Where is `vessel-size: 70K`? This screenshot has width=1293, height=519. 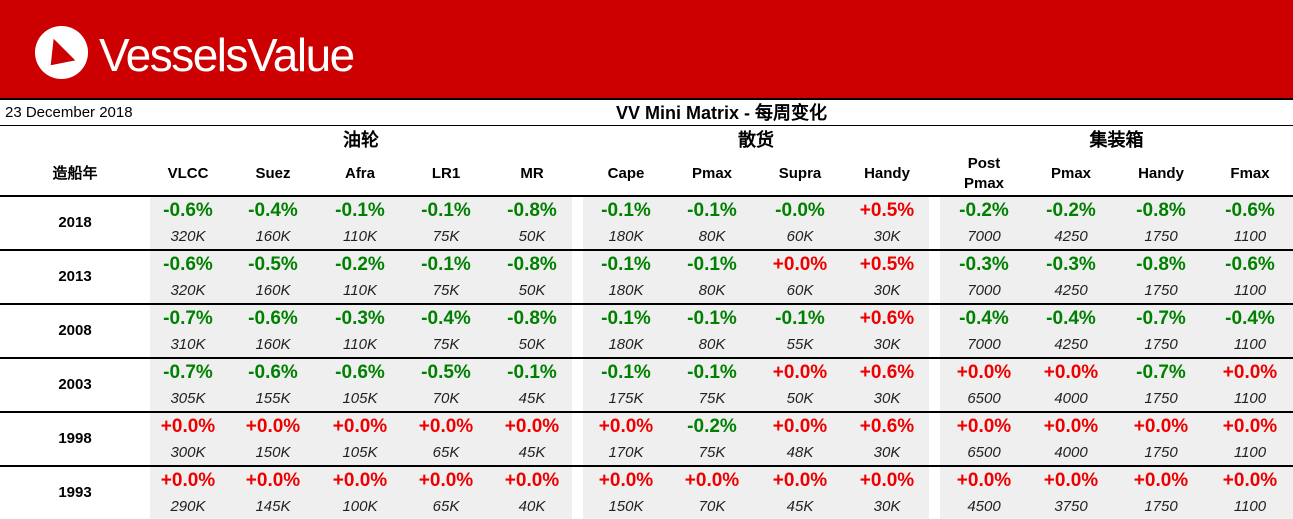 vessel-size: 70K is located at coordinates (712, 506).